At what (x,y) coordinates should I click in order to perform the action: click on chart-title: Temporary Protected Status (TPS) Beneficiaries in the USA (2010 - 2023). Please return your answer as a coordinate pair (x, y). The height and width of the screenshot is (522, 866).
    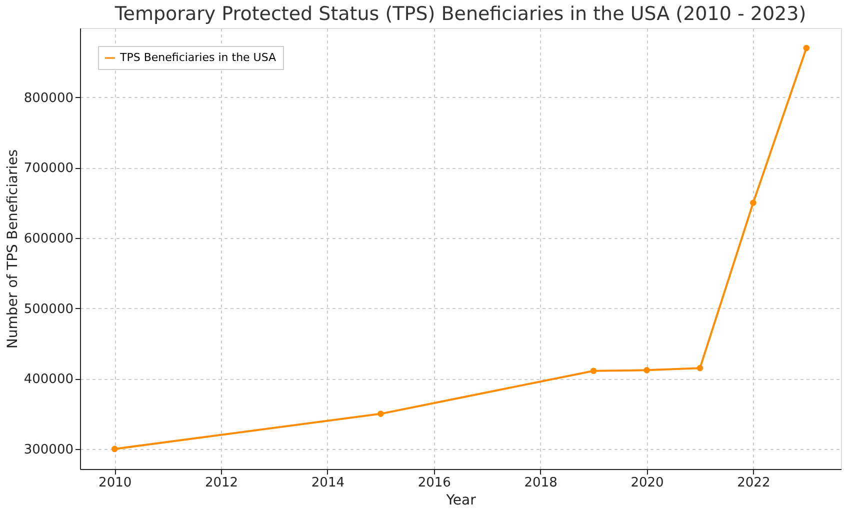
    Looking at the image, I should click on (460, 14).